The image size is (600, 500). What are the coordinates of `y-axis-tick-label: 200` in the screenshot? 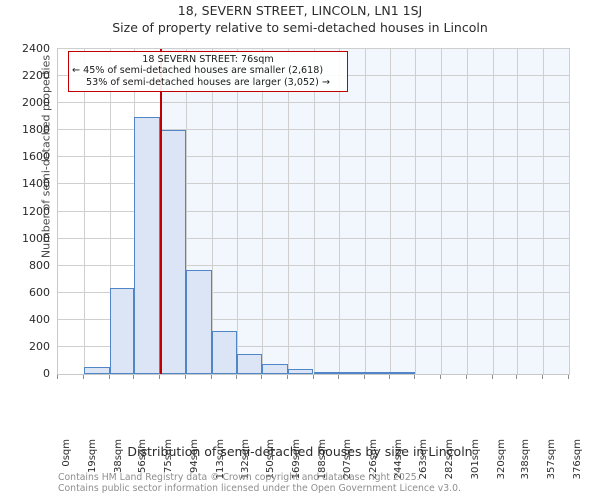 It's located at (39, 346).